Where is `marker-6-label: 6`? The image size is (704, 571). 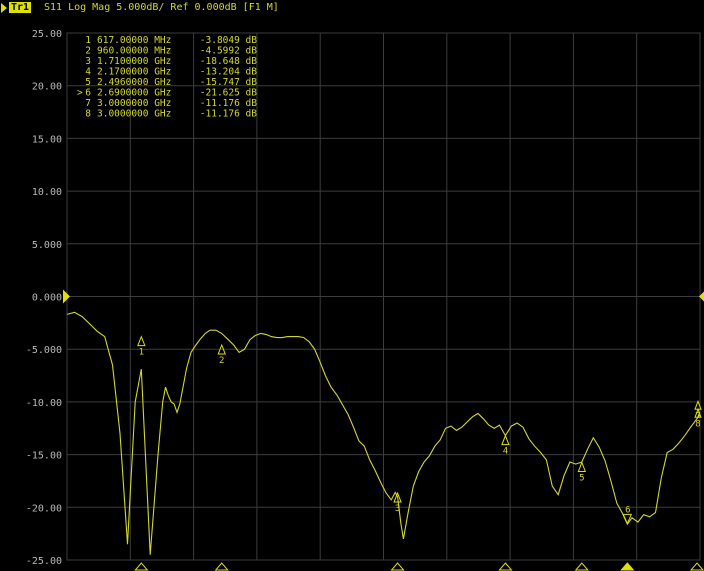 marker-6-label: 6 is located at coordinates (627, 510).